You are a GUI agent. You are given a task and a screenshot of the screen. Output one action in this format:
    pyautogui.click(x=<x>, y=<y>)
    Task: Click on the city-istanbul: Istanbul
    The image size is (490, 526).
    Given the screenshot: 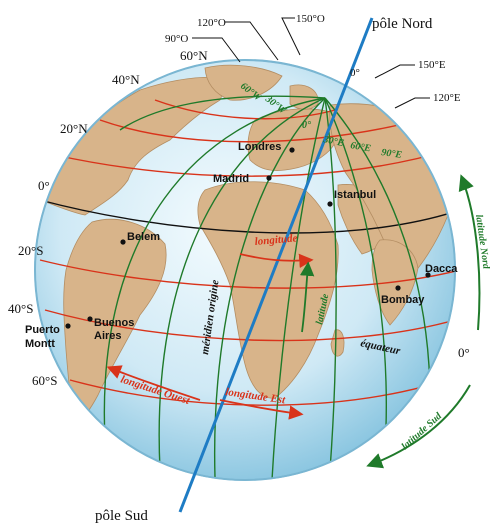 What is the action you would take?
    pyautogui.click(x=355, y=195)
    